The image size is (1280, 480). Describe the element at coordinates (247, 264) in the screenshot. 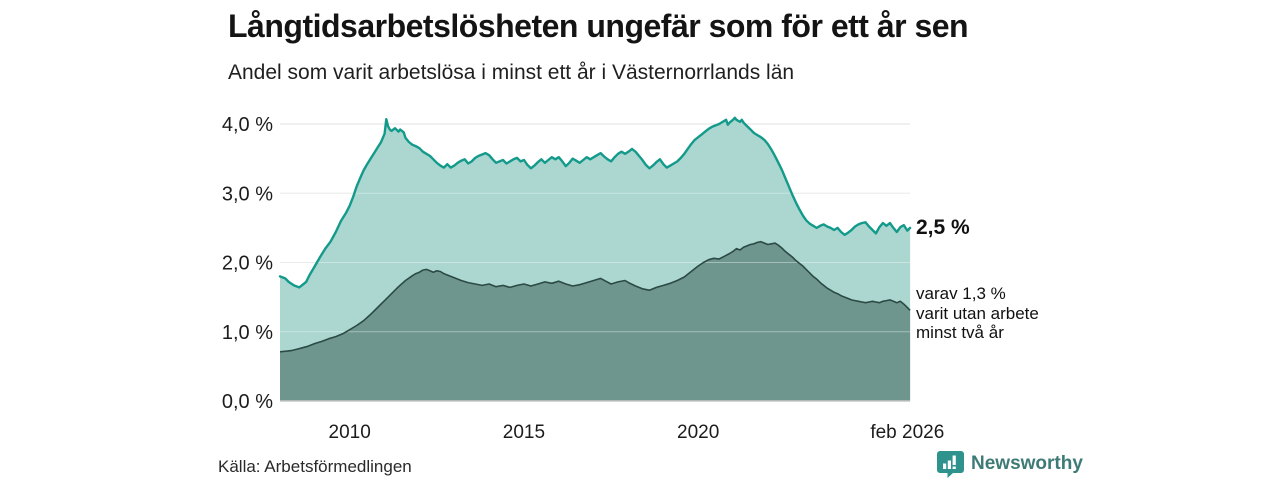

I see `y-tick-label: 2,0 %` at that location.